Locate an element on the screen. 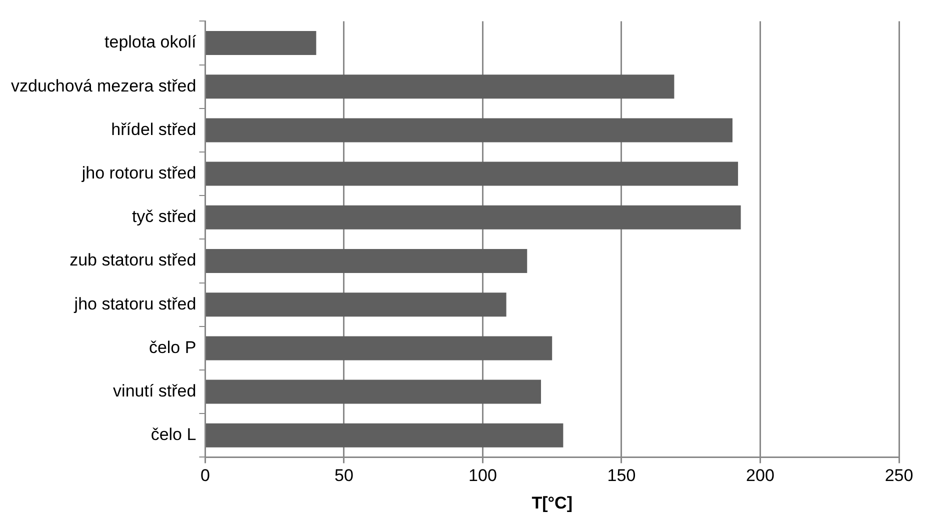  y-tick-label: hřídel střed is located at coordinates (153, 129).